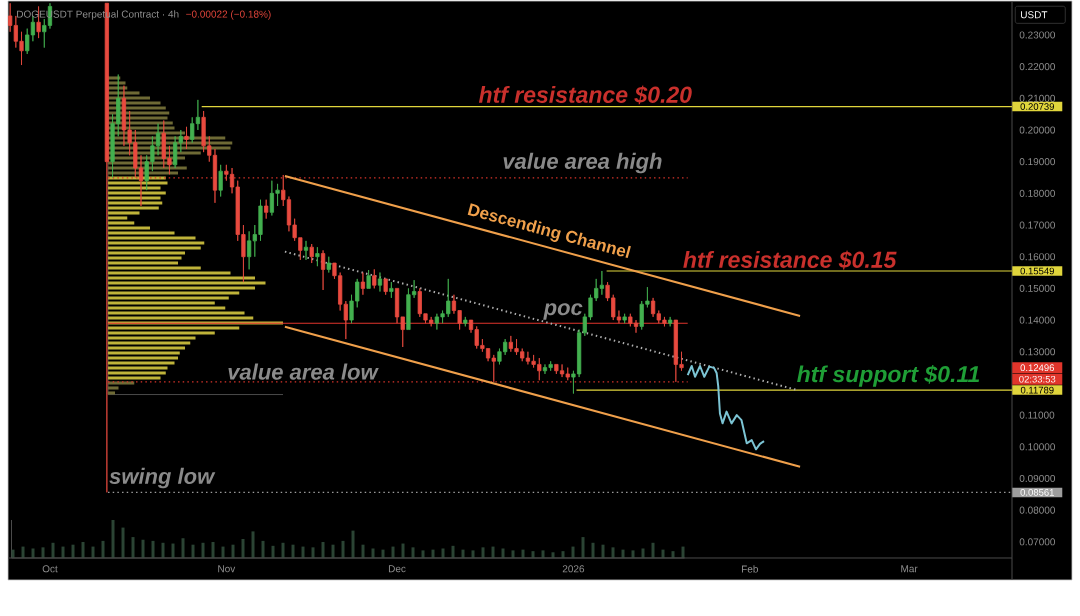 The height and width of the screenshot is (616, 1080). What do you see at coordinates (303, 371) in the screenshot?
I see `annotation: value area low` at bounding box center [303, 371].